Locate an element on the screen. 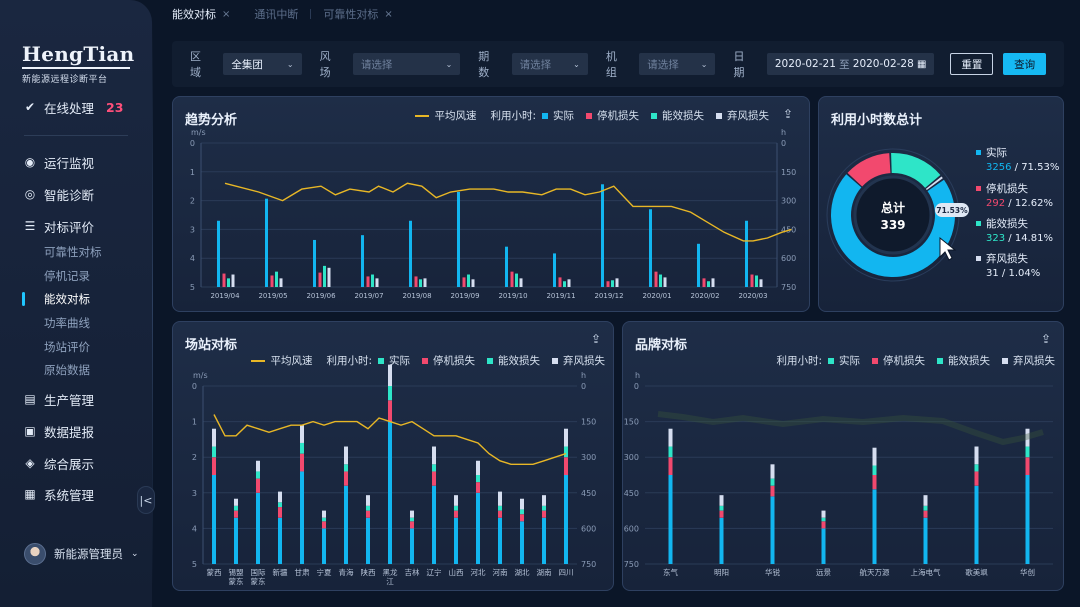 The image size is (1080, 607). nav-overview: ◈ 综合展示 is located at coordinates (59, 463).